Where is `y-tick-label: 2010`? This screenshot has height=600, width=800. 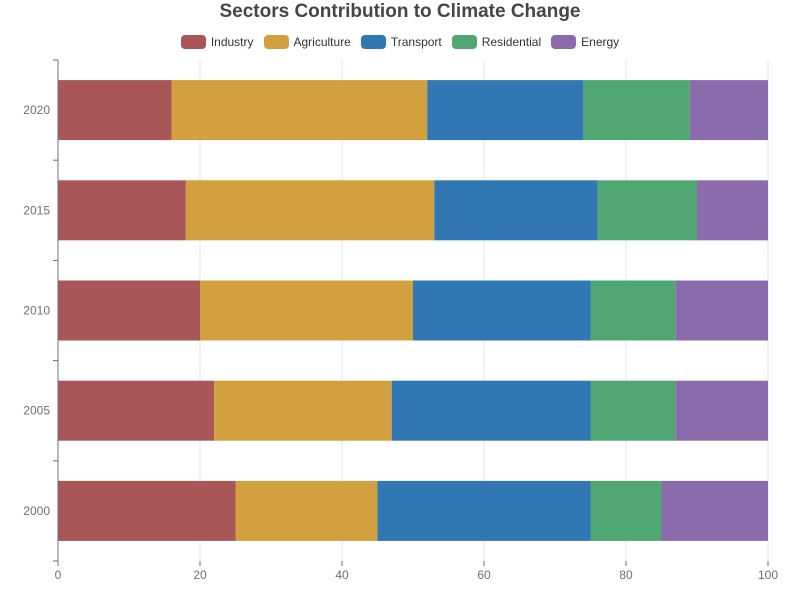 y-tick-label: 2010 is located at coordinates (36, 311).